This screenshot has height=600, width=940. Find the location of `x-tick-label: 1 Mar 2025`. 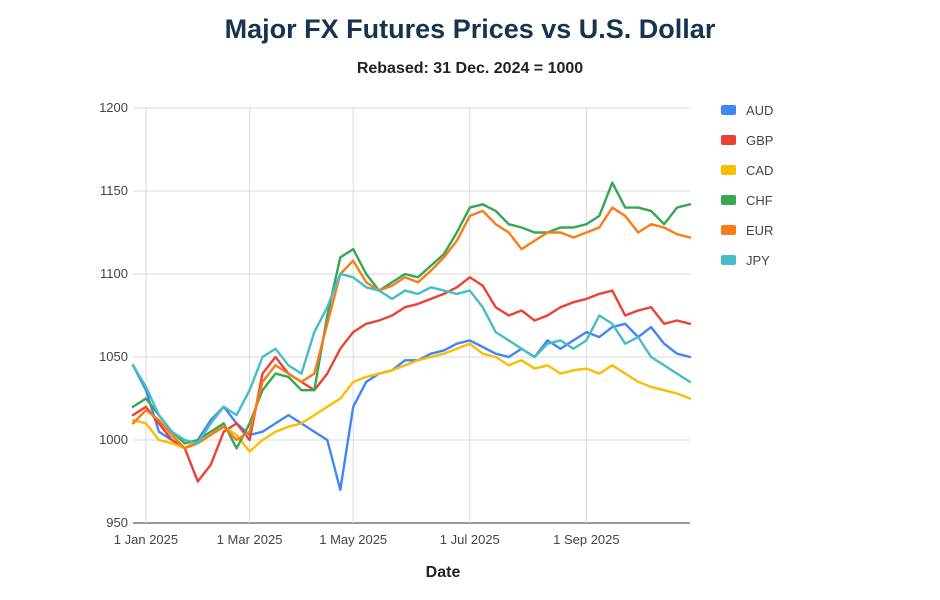

x-tick-label: 1 Mar 2025 is located at coordinates (250, 539).